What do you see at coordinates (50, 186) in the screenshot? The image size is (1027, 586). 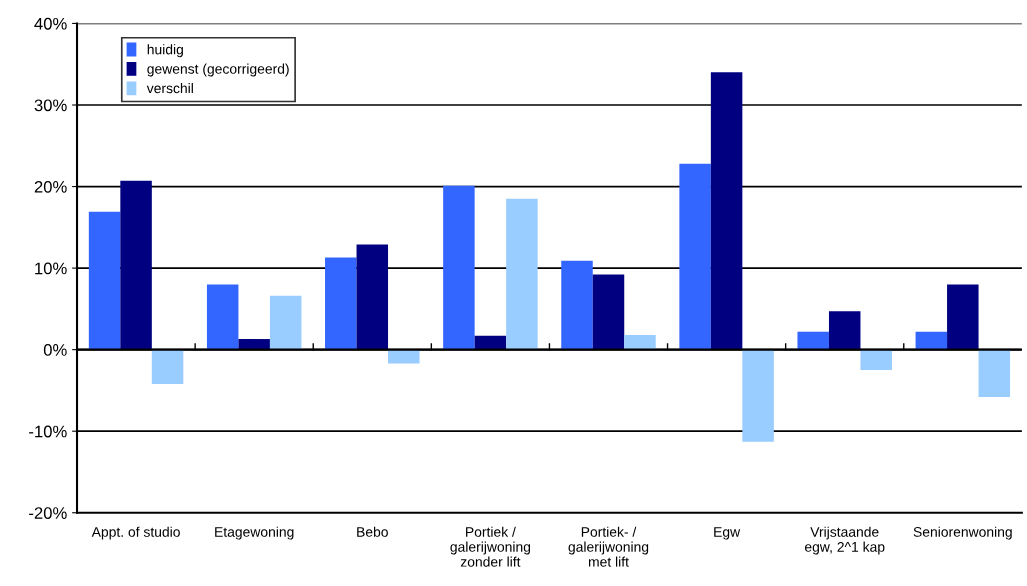 I see `y-tick-label: 20%` at bounding box center [50, 186].